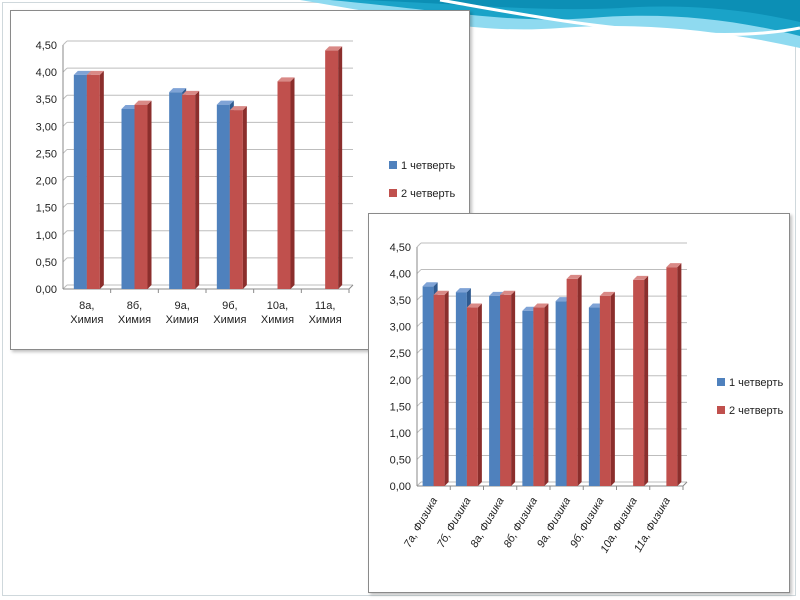 The image size is (800, 600). I want to click on x-tick-label: 7а, Физика, so click(421, 523).